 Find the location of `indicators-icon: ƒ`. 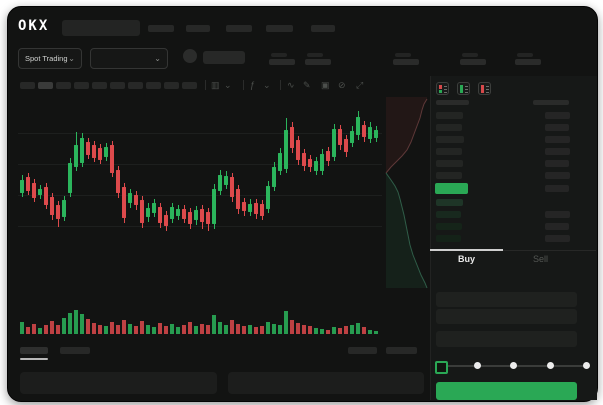

indicators-icon: ƒ is located at coordinates (253, 85).